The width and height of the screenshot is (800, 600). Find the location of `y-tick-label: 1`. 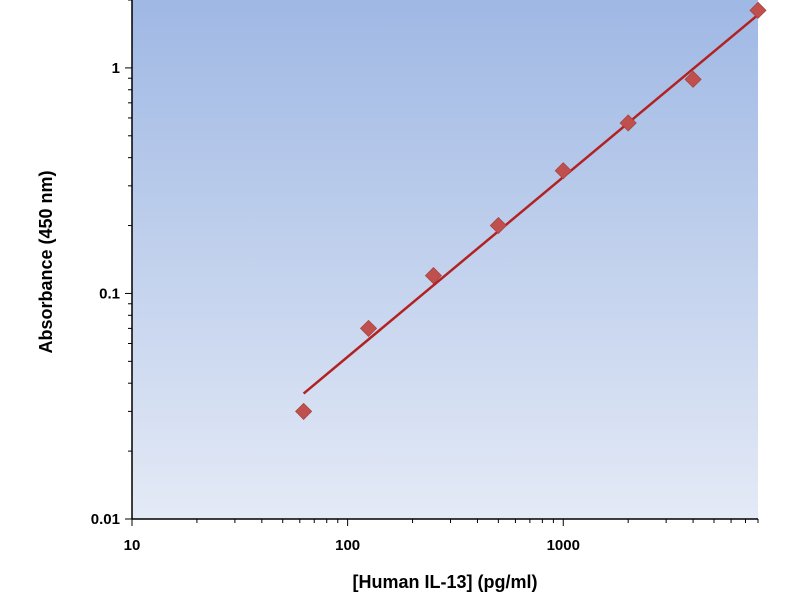

y-tick-label: 1 is located at coordinates (116, 68).